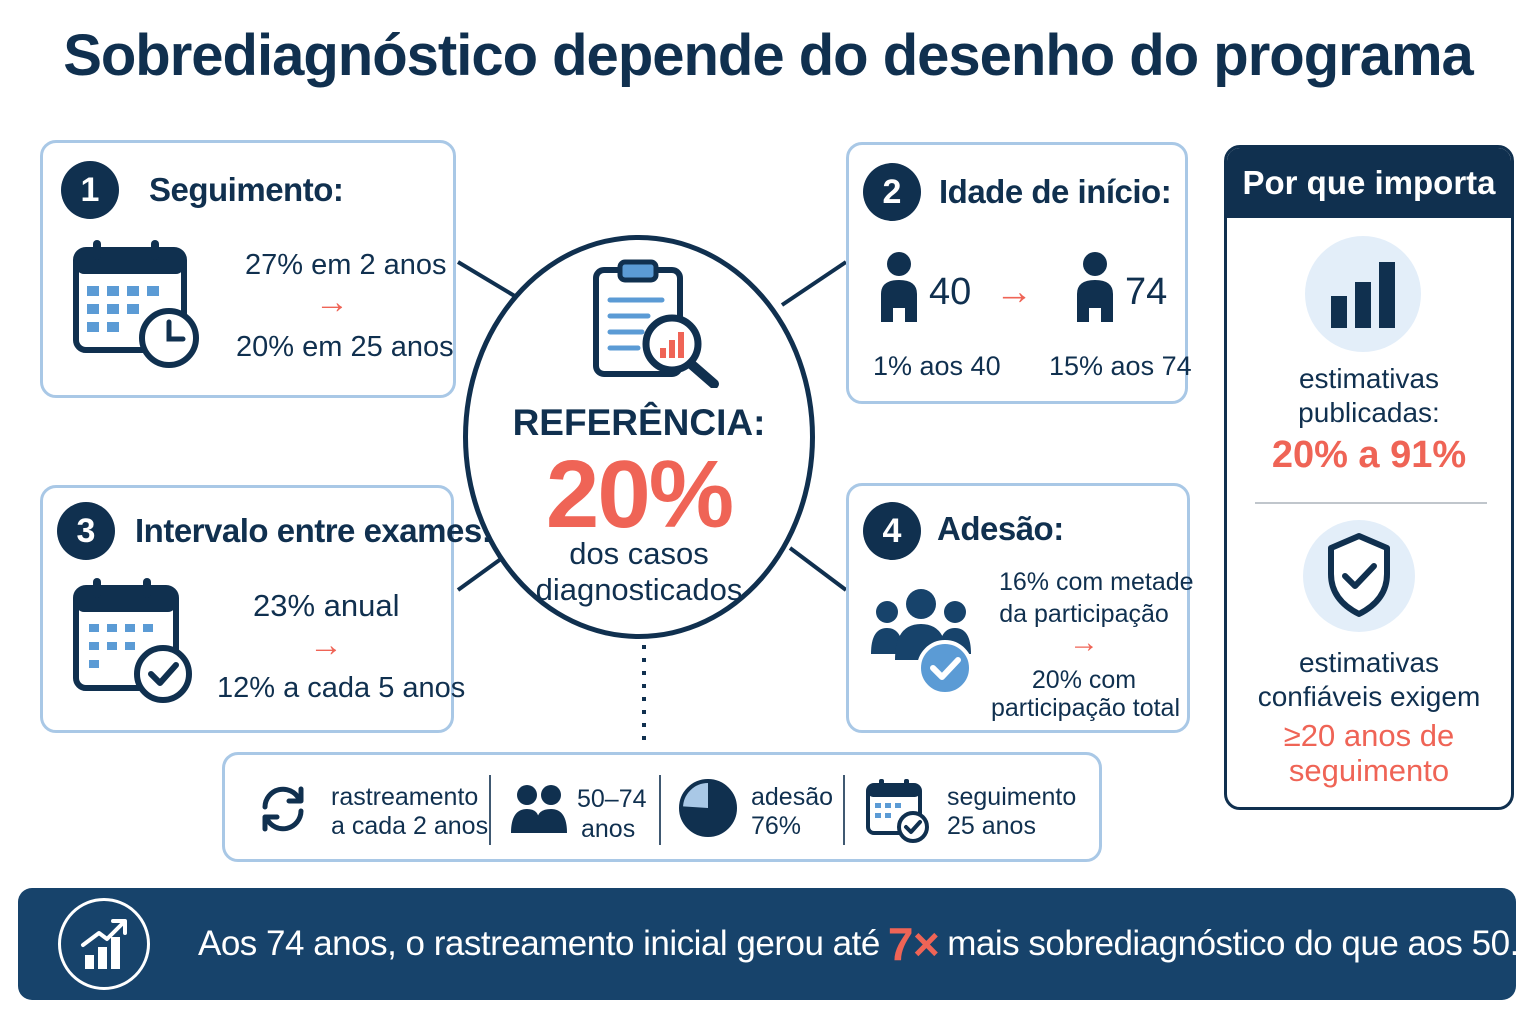 The width and height of the screenshot is (1536, 1024). I want to click on reference-sub-line1: dos casos, so click(639, 553).